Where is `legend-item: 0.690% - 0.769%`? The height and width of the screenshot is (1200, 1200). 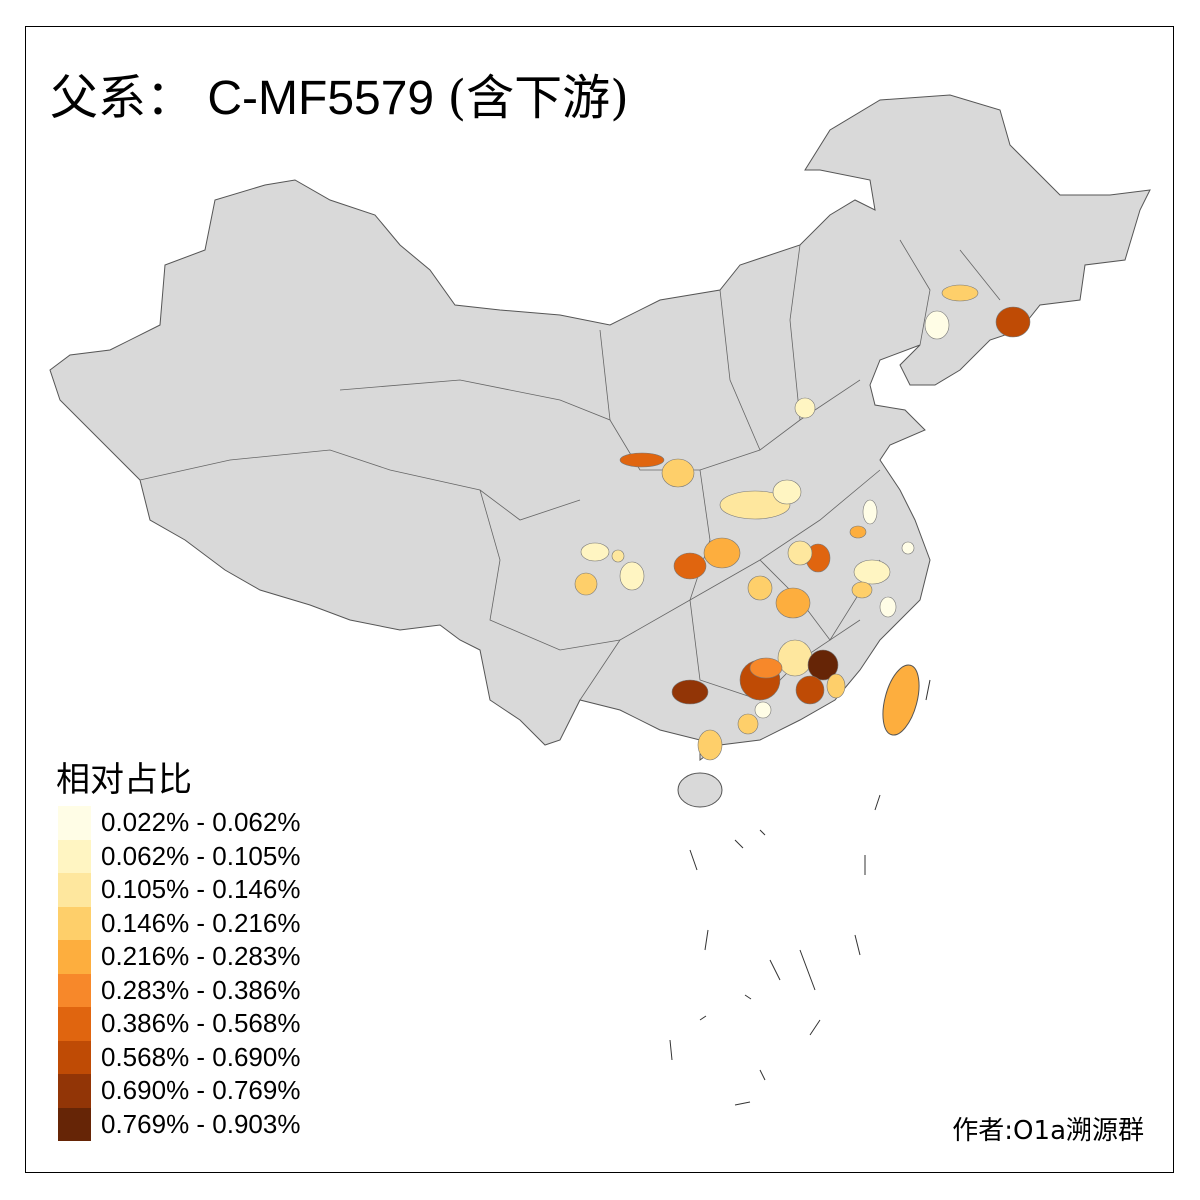 legend-item: 0.690% - 0.769% is located at coordinates (179, 1091).